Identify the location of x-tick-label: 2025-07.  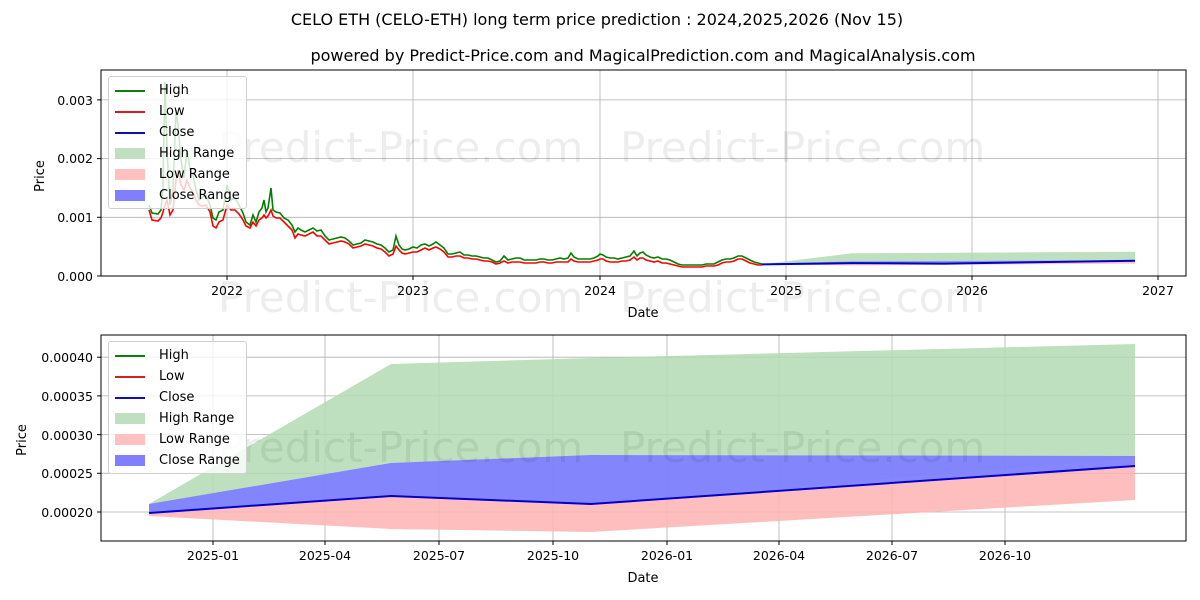
(439, 555).